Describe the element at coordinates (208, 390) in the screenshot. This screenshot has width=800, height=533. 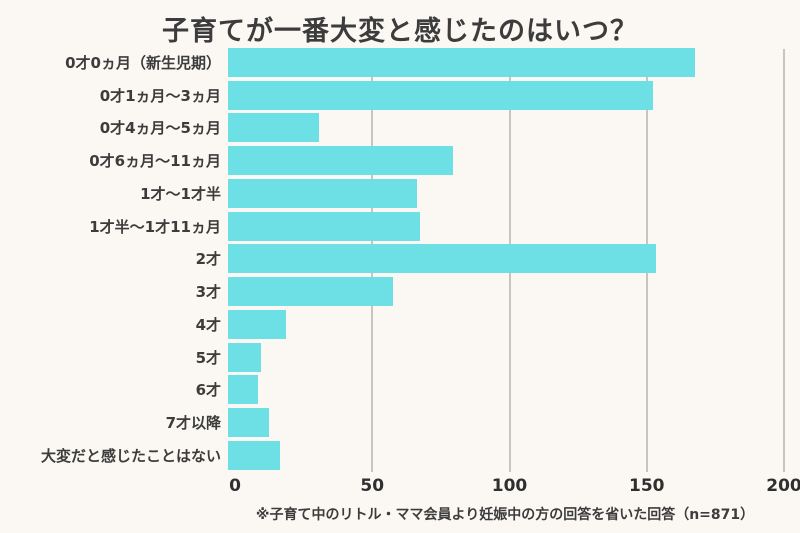
I see `category-label: 6才` at that location.